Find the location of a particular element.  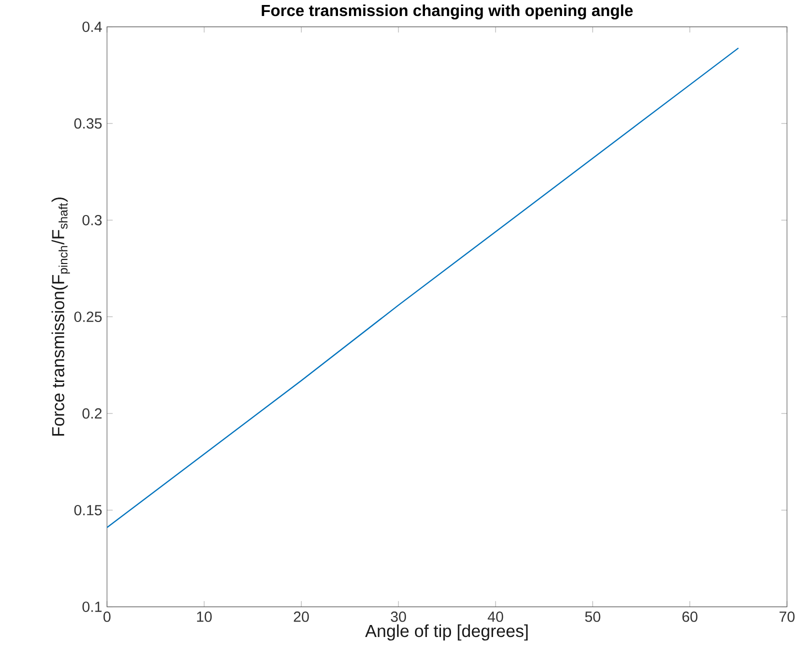

x-axis-title: Angle of tip [degrees] is located at coordinates (446, 632).